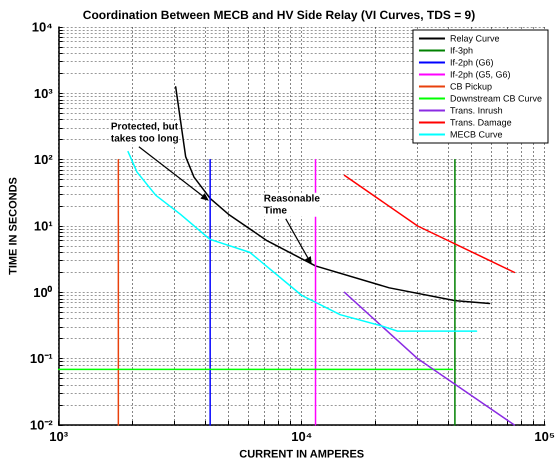 Image resolution: width=558 pixels, height=468 pixels. Describe the element at coordinates (480, 75) in the screenshot. I see `legend-label: If-2ph (G5, G6)` at that location.